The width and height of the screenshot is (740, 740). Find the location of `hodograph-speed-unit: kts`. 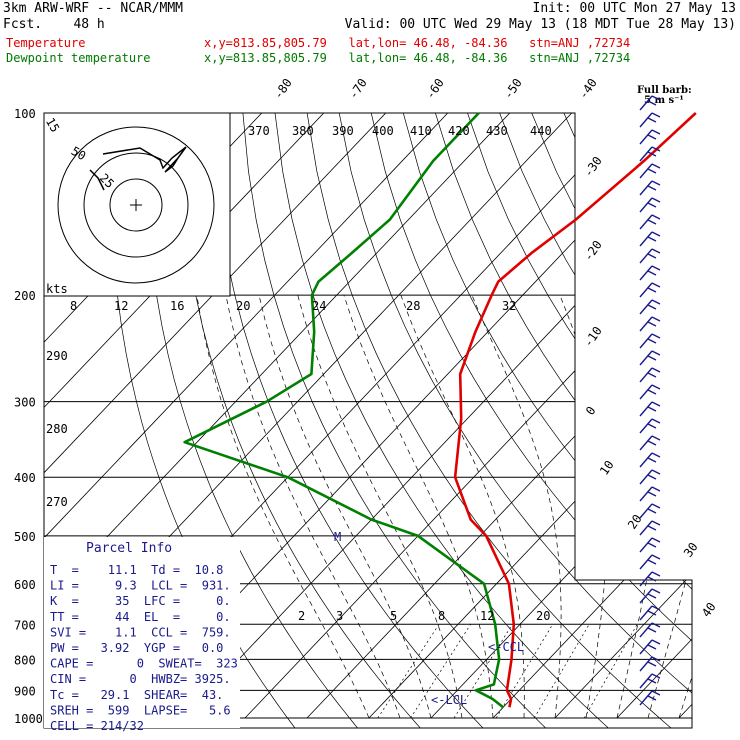

hodograph-speed-unit: kts is located at coordinates (57, 289).